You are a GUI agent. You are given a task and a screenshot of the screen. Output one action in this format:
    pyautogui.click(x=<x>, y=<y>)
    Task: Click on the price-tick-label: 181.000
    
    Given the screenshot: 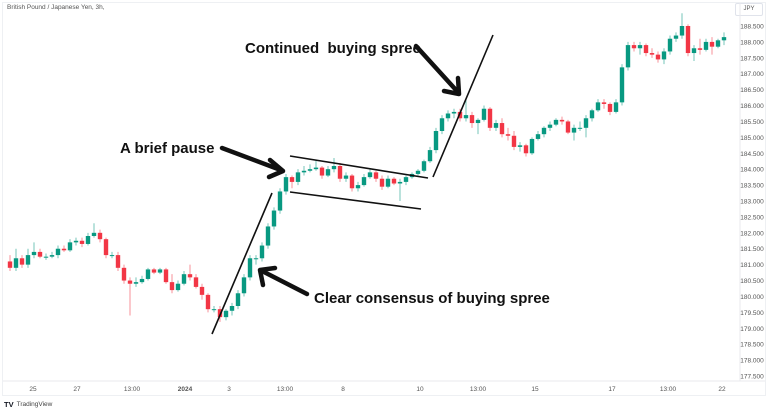 What is the action you would take?
    pyautogui.click(x=752, y=265)
    